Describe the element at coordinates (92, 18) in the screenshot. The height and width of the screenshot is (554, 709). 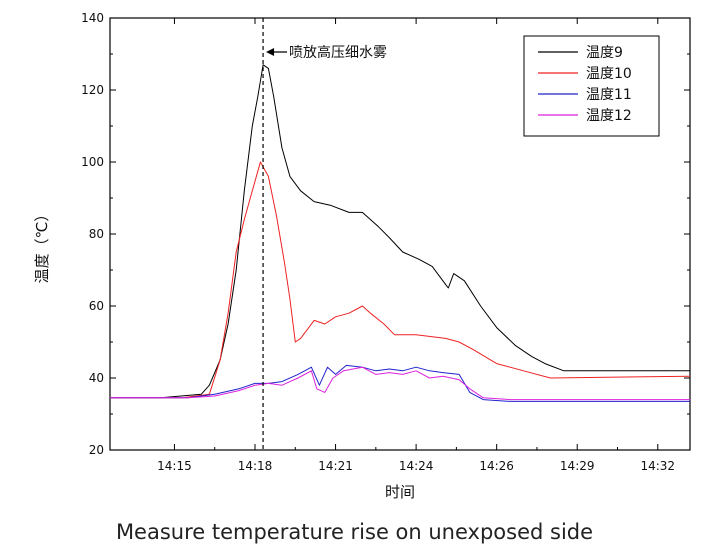
I see `y-tick-label: 140` at that location.